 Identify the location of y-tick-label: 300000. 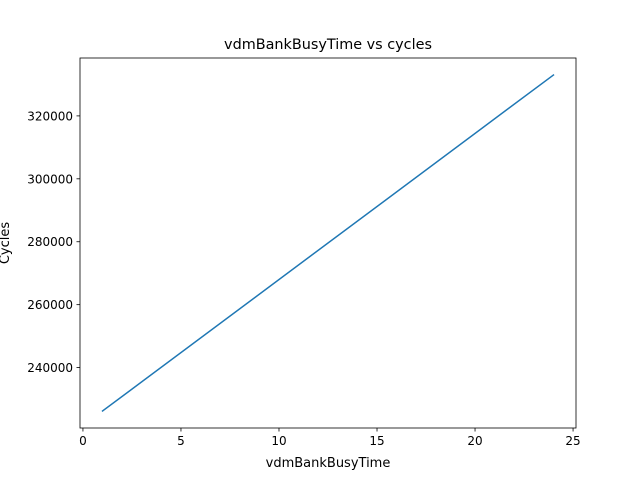
(50, 179).